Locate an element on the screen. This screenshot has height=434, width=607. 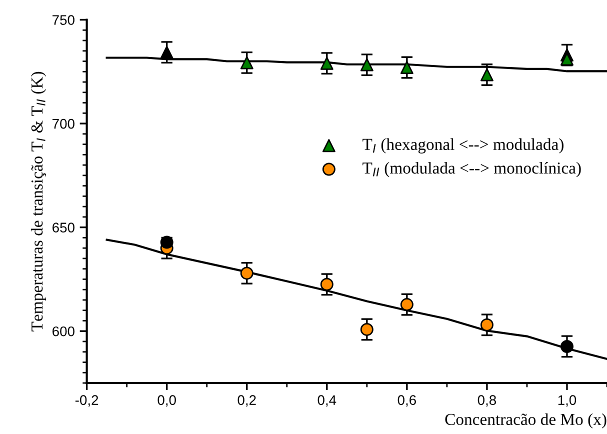
y-axis-title: Temperaturas de transição T$_{I}$ & T$_{II}$ (K) is located at coordinates (38, 202).